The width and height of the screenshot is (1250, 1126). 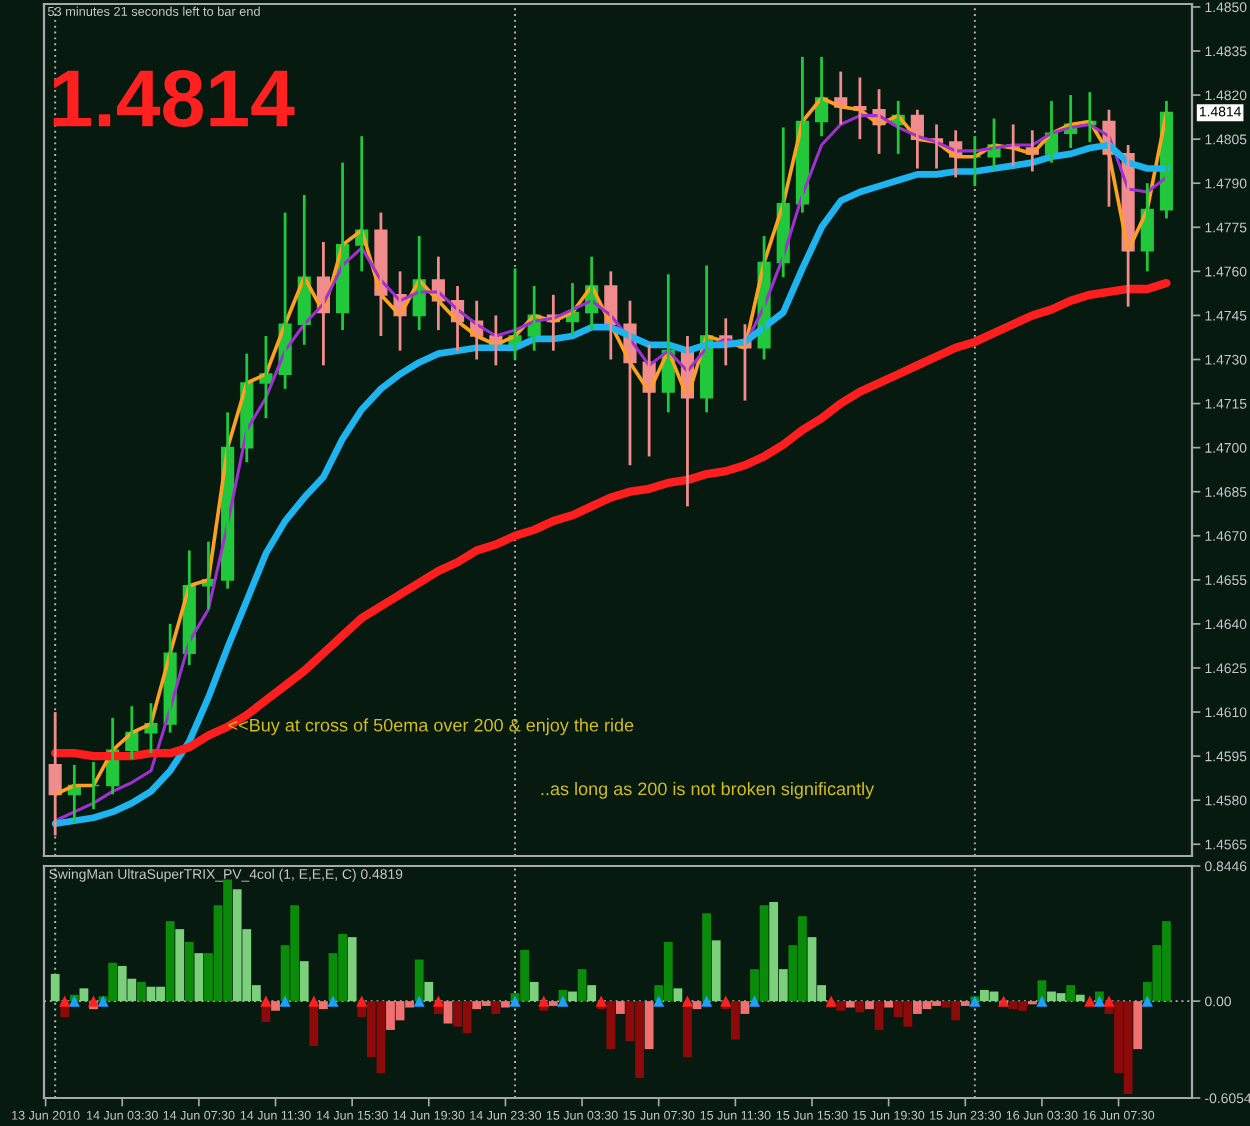 What do you see at coordinates (708, 790) in the screenshot?
I see `annotation: ..as long as 200 is not broken significantly` at bounding box center [708, 790].